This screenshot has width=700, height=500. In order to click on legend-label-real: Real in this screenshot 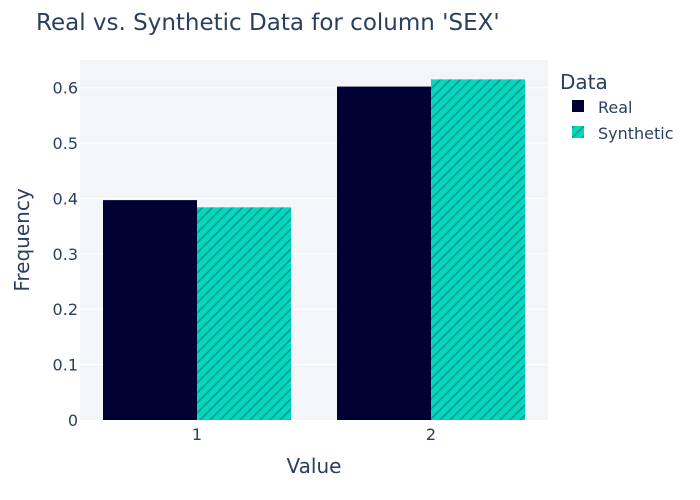, I will do `click(615, 107)`.